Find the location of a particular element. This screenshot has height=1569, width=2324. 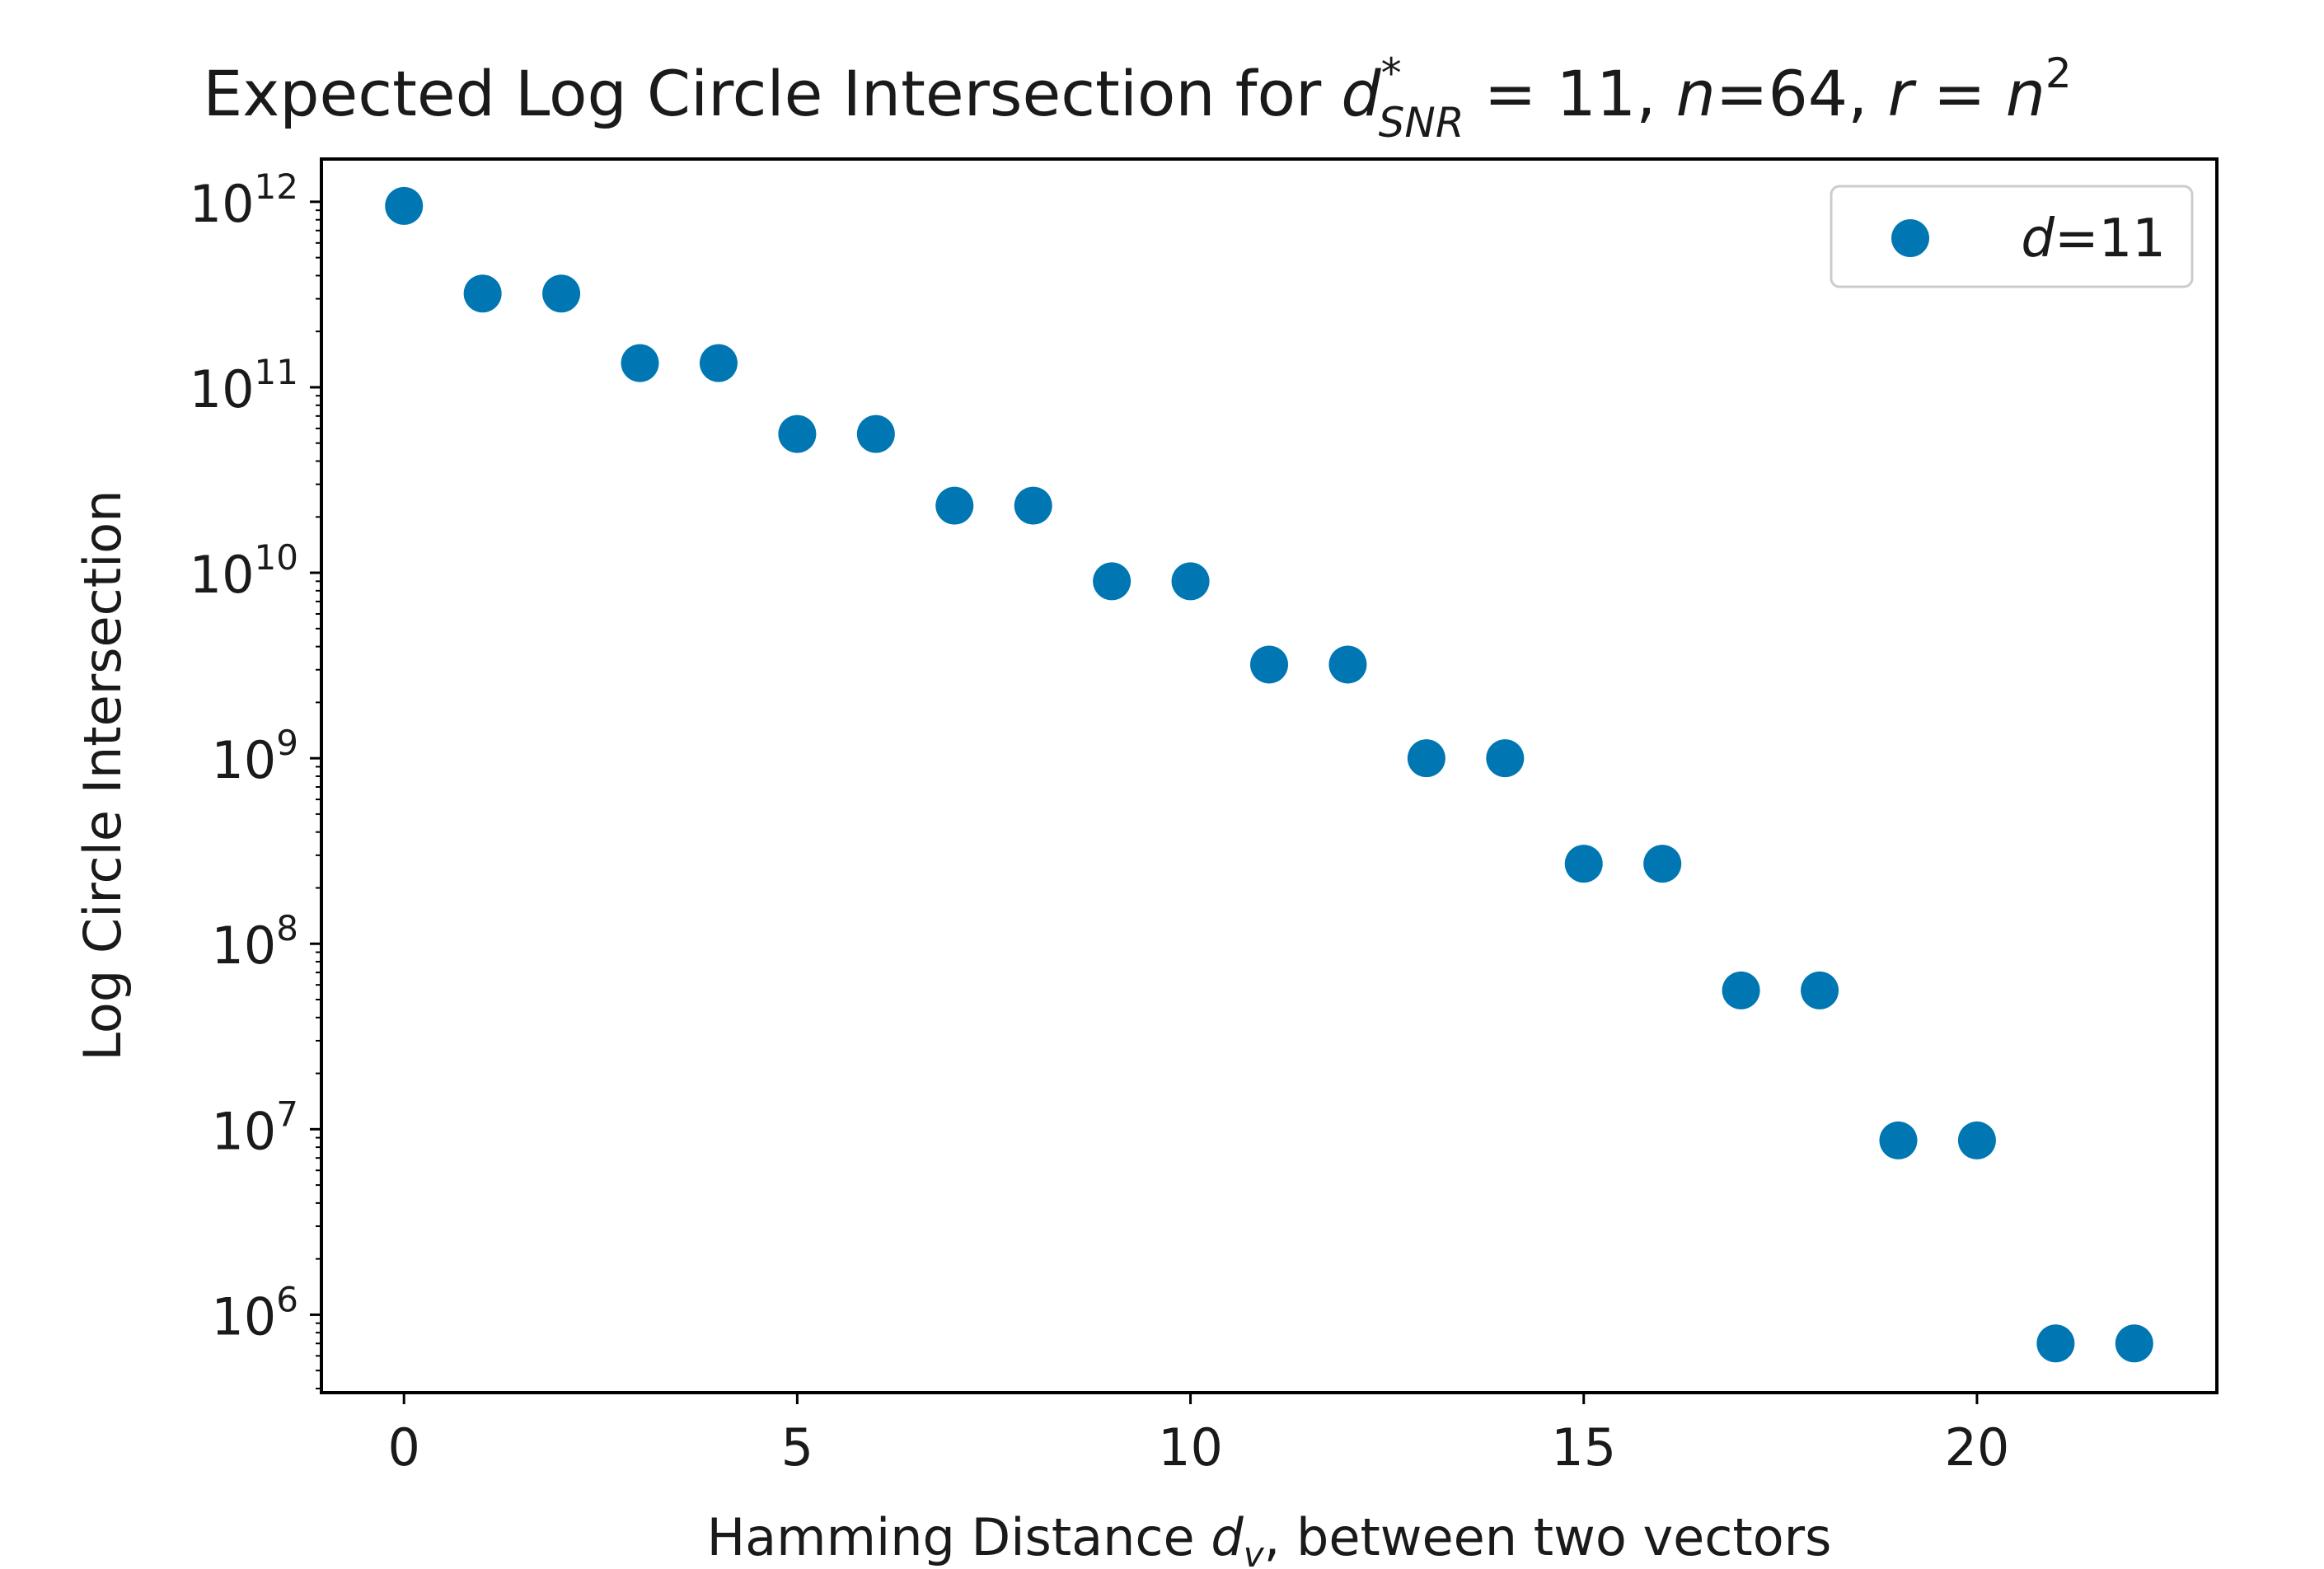

x-axis-label: Hamming Distance dv, between two vectors is located at coordinates (1269, 1538).